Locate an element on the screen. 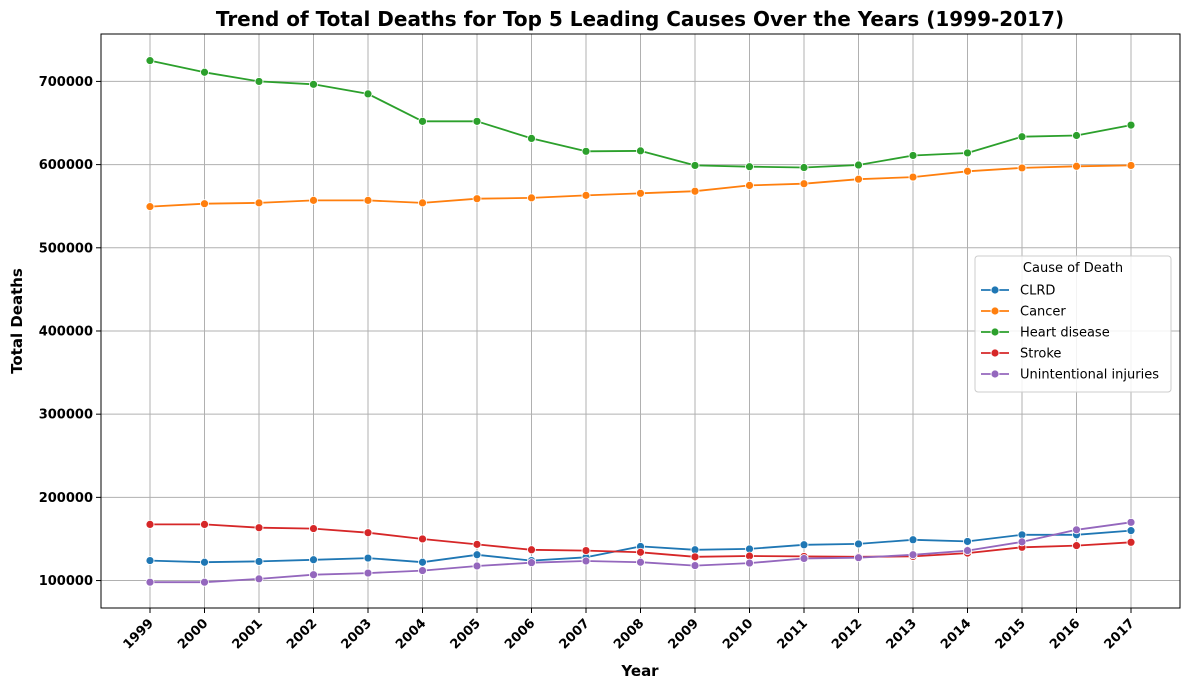 The image size is (1189, 690). x-tick-label: 2010 is located at coordinates (738, 634).